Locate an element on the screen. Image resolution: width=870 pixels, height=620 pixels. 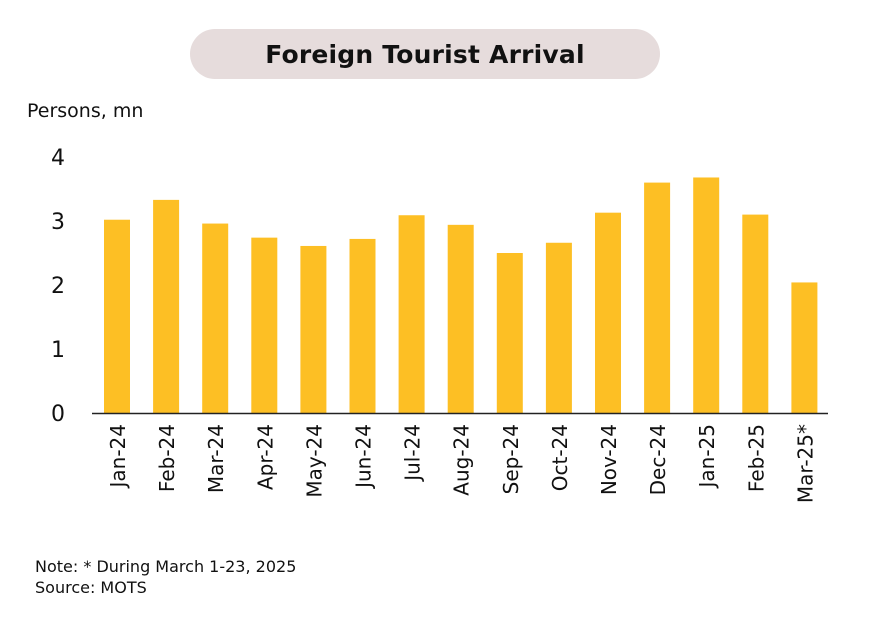
chart-title: Foreign Tourist Arrival is located at coordinates (425, 54).